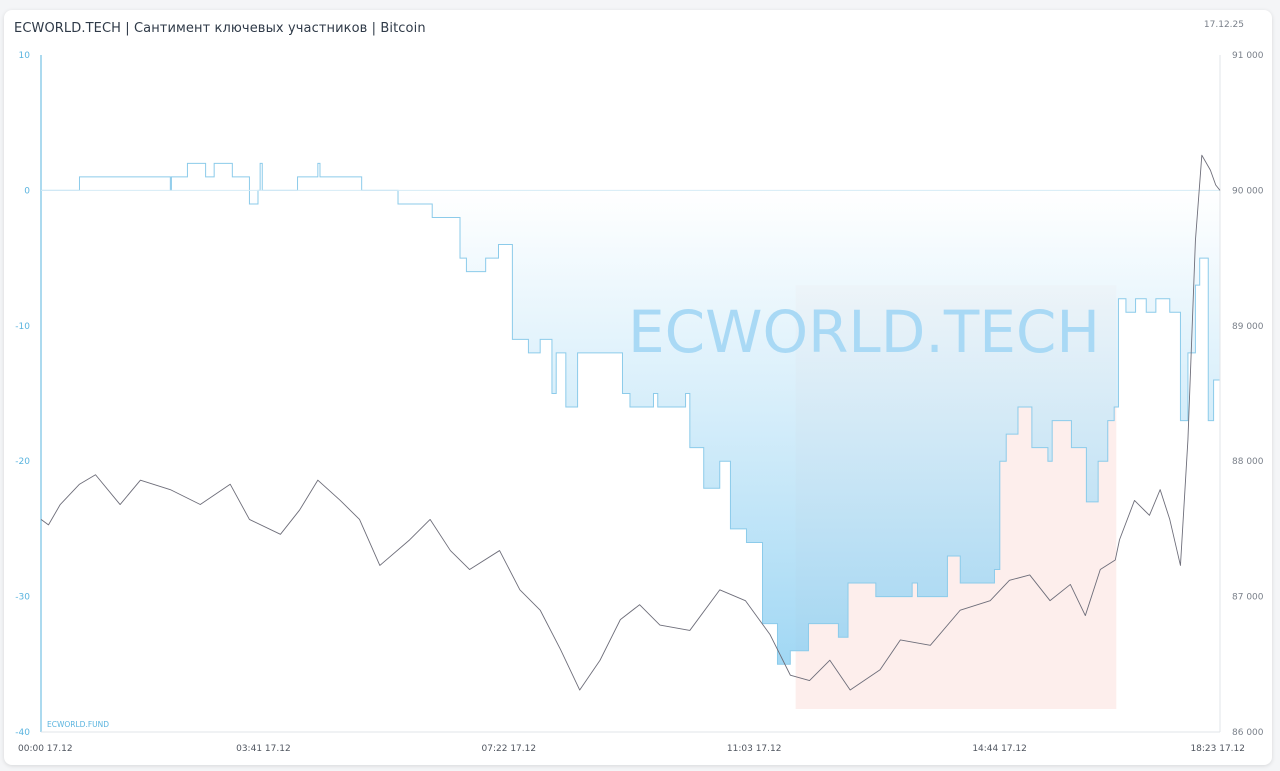 This screenshot has height=771, width=1280. What do you see at coordinates (22, 598) in the screenshot?
I see `left-tick-label: -30` at bounding box center [22, 598].